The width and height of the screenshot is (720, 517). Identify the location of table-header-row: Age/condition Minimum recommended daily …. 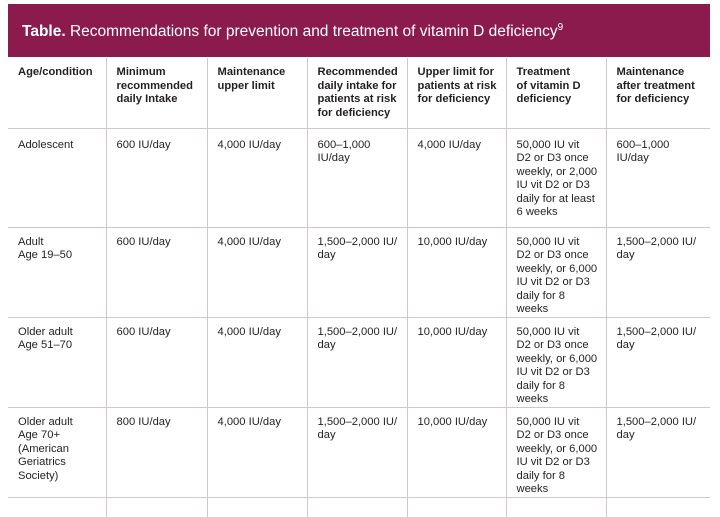
(359, 93).